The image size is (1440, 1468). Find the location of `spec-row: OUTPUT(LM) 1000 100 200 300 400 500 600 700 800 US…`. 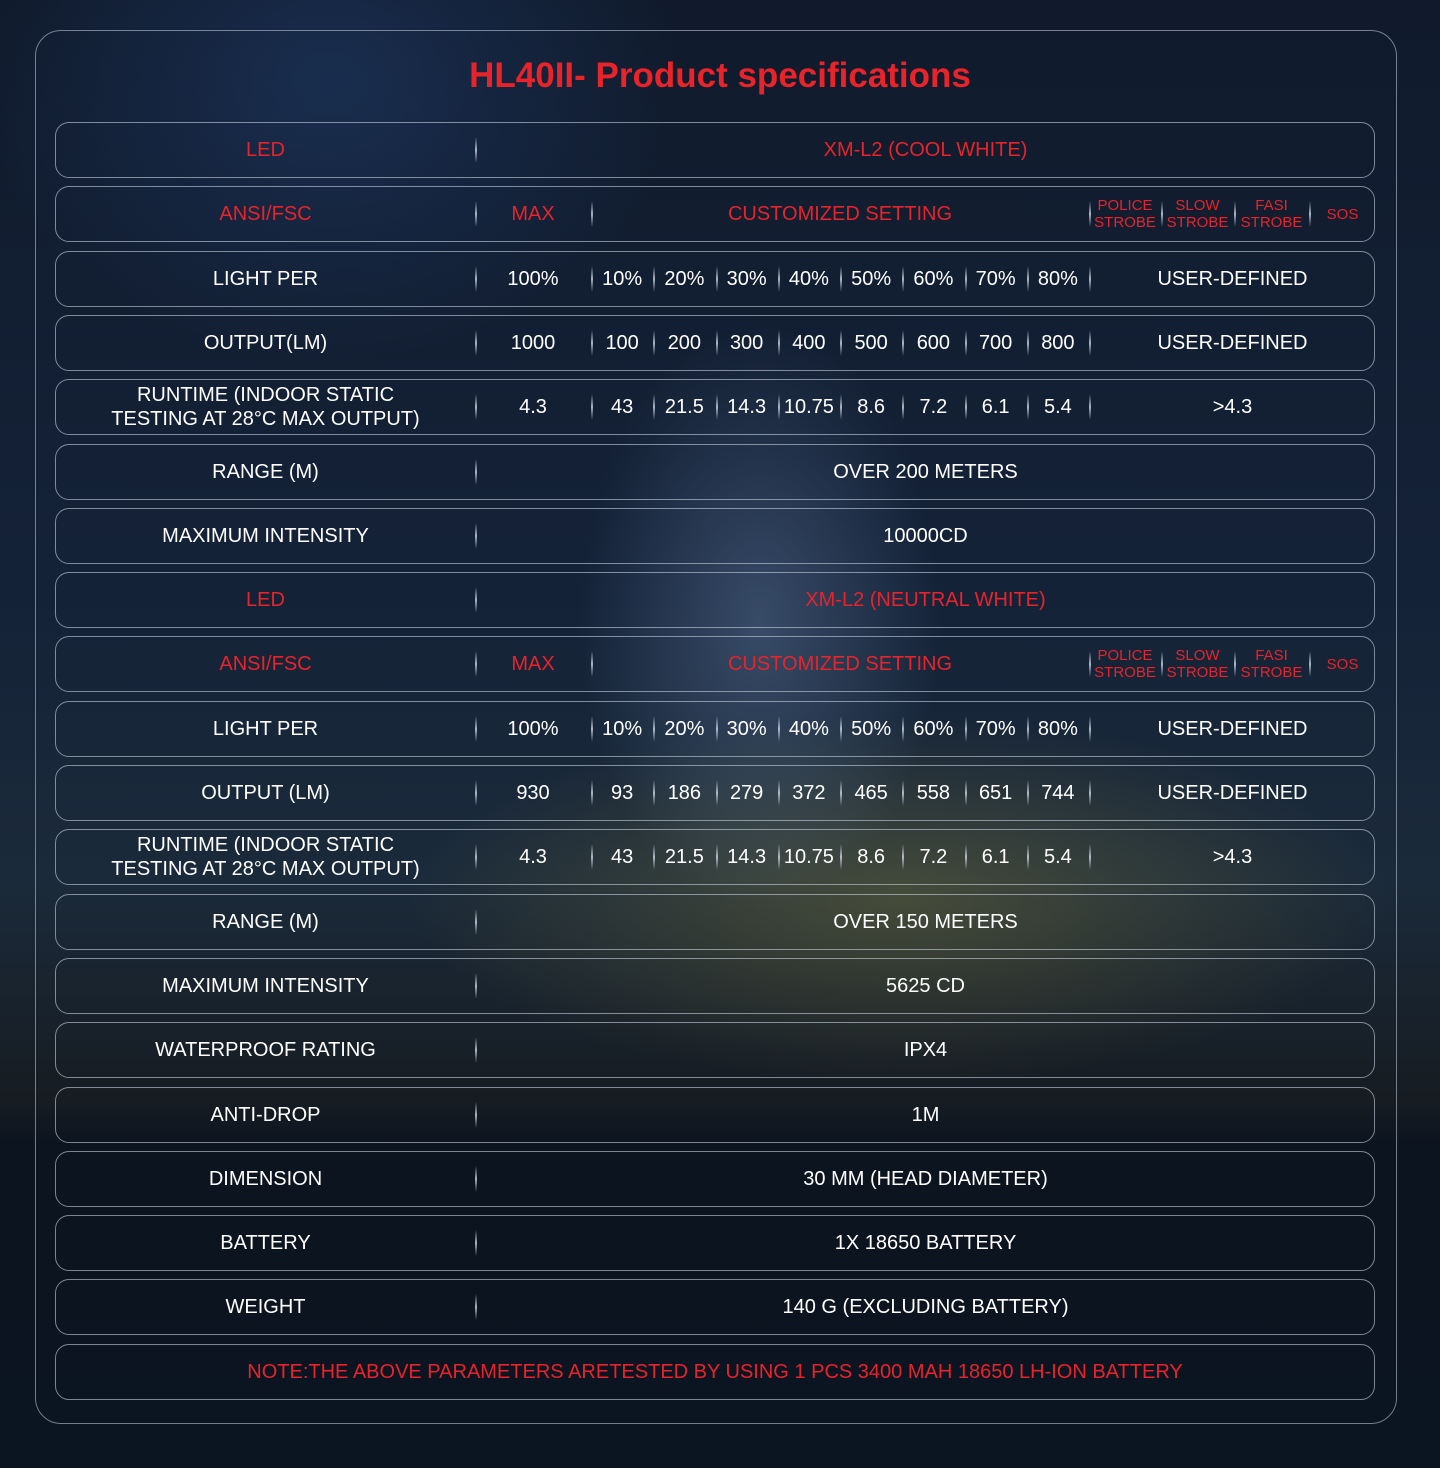

spec-row: OUTPUT(LM) 1000 100 200 300 400 500 600 700 800 US… is located at coordinates (715, 342).